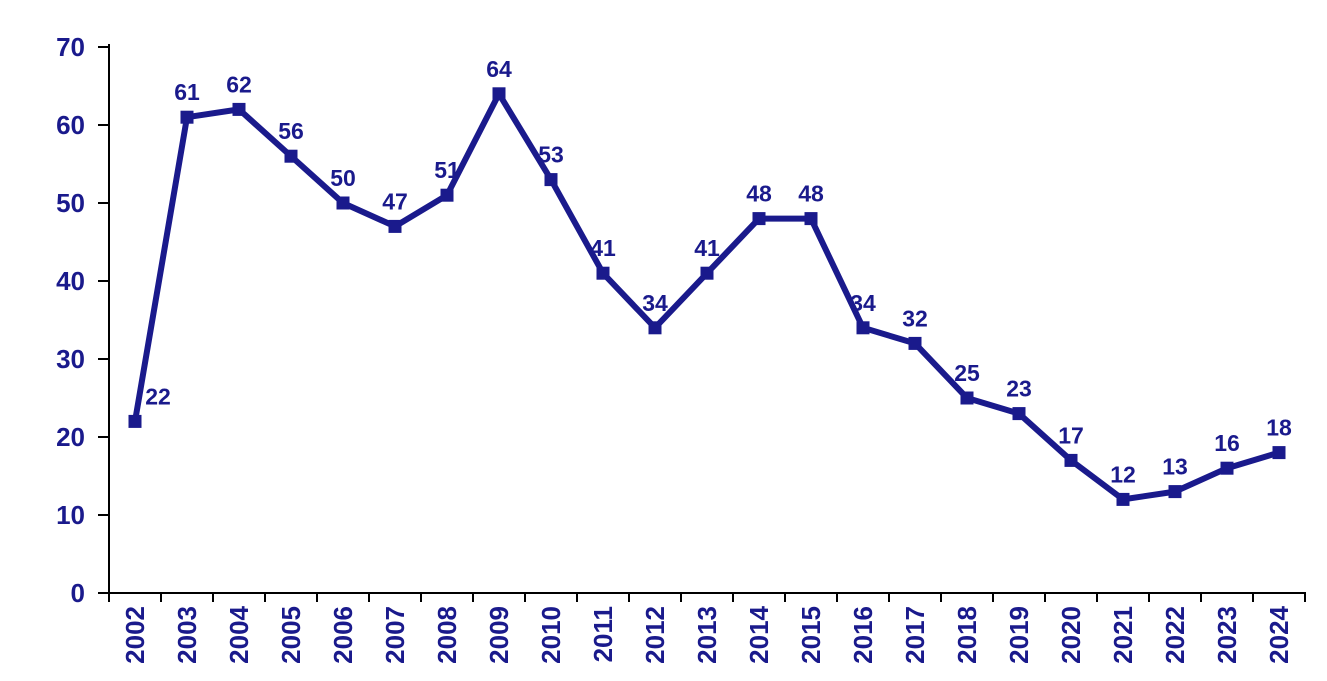 This screenshot has height=681, width=1327. Describe the element at coordinates (70, 47) in the screenshot. I see `y-tick-label: 70` at that location.